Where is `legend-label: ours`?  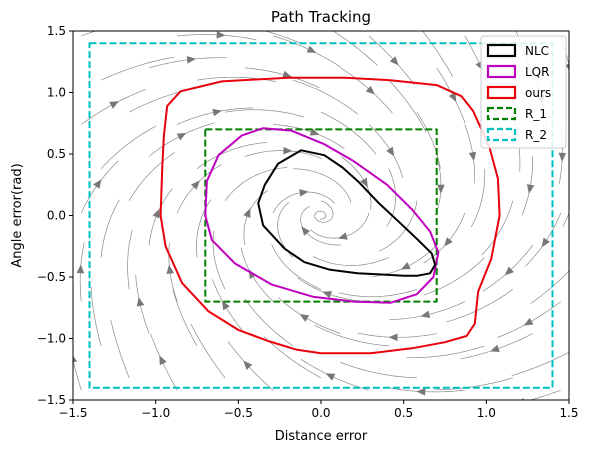 legend-label: ours is located at coordinates (538, 93).